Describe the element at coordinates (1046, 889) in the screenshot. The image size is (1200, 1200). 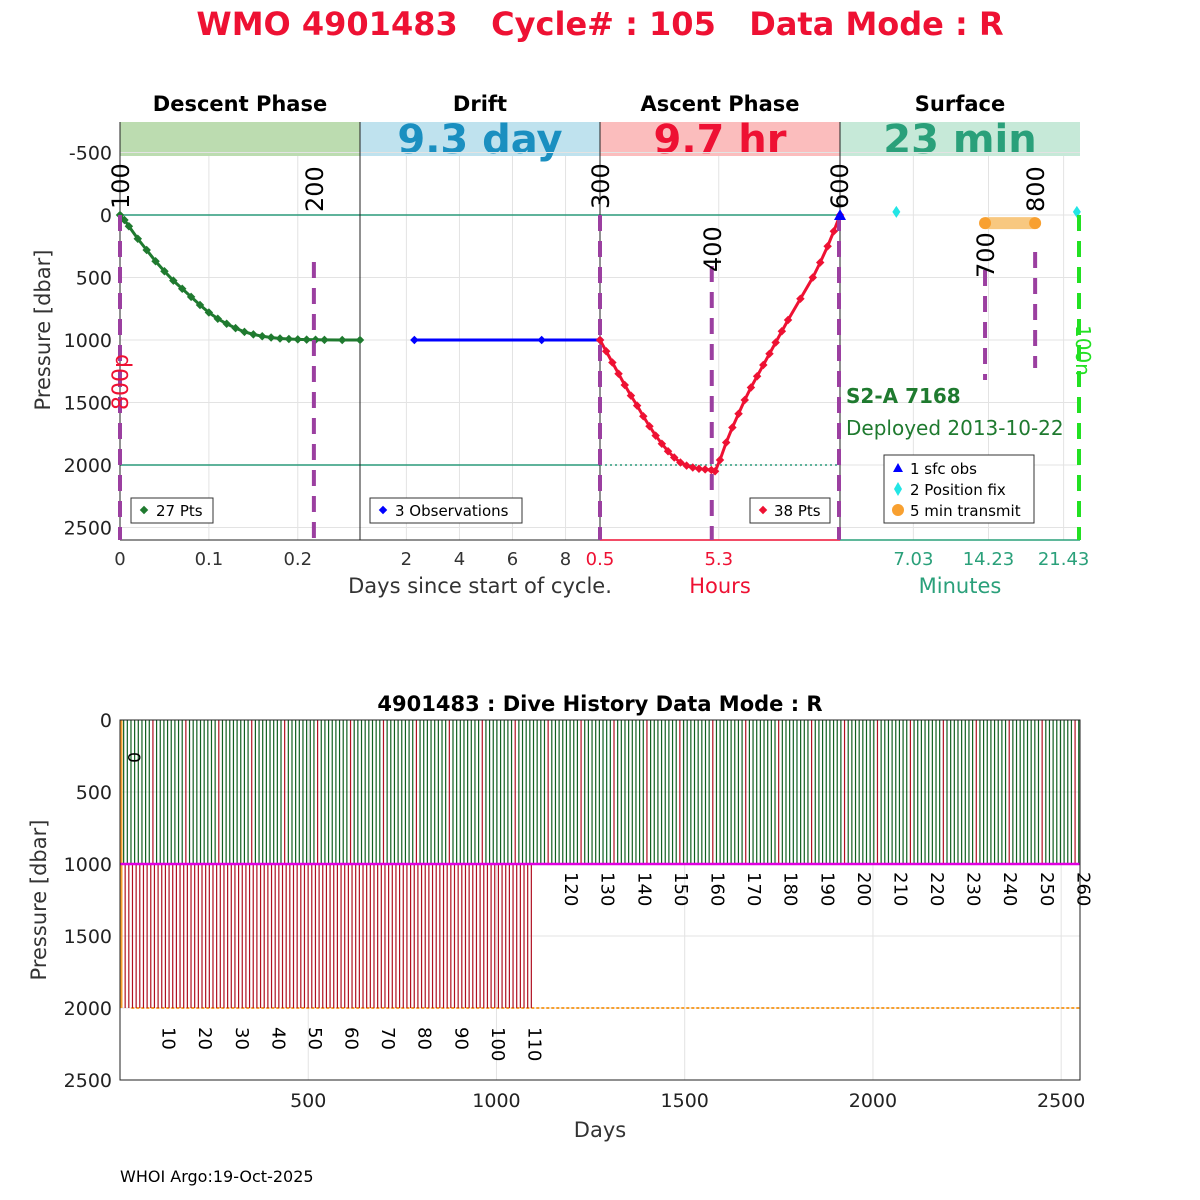
I see `cycle-label-250: 250` at that location.